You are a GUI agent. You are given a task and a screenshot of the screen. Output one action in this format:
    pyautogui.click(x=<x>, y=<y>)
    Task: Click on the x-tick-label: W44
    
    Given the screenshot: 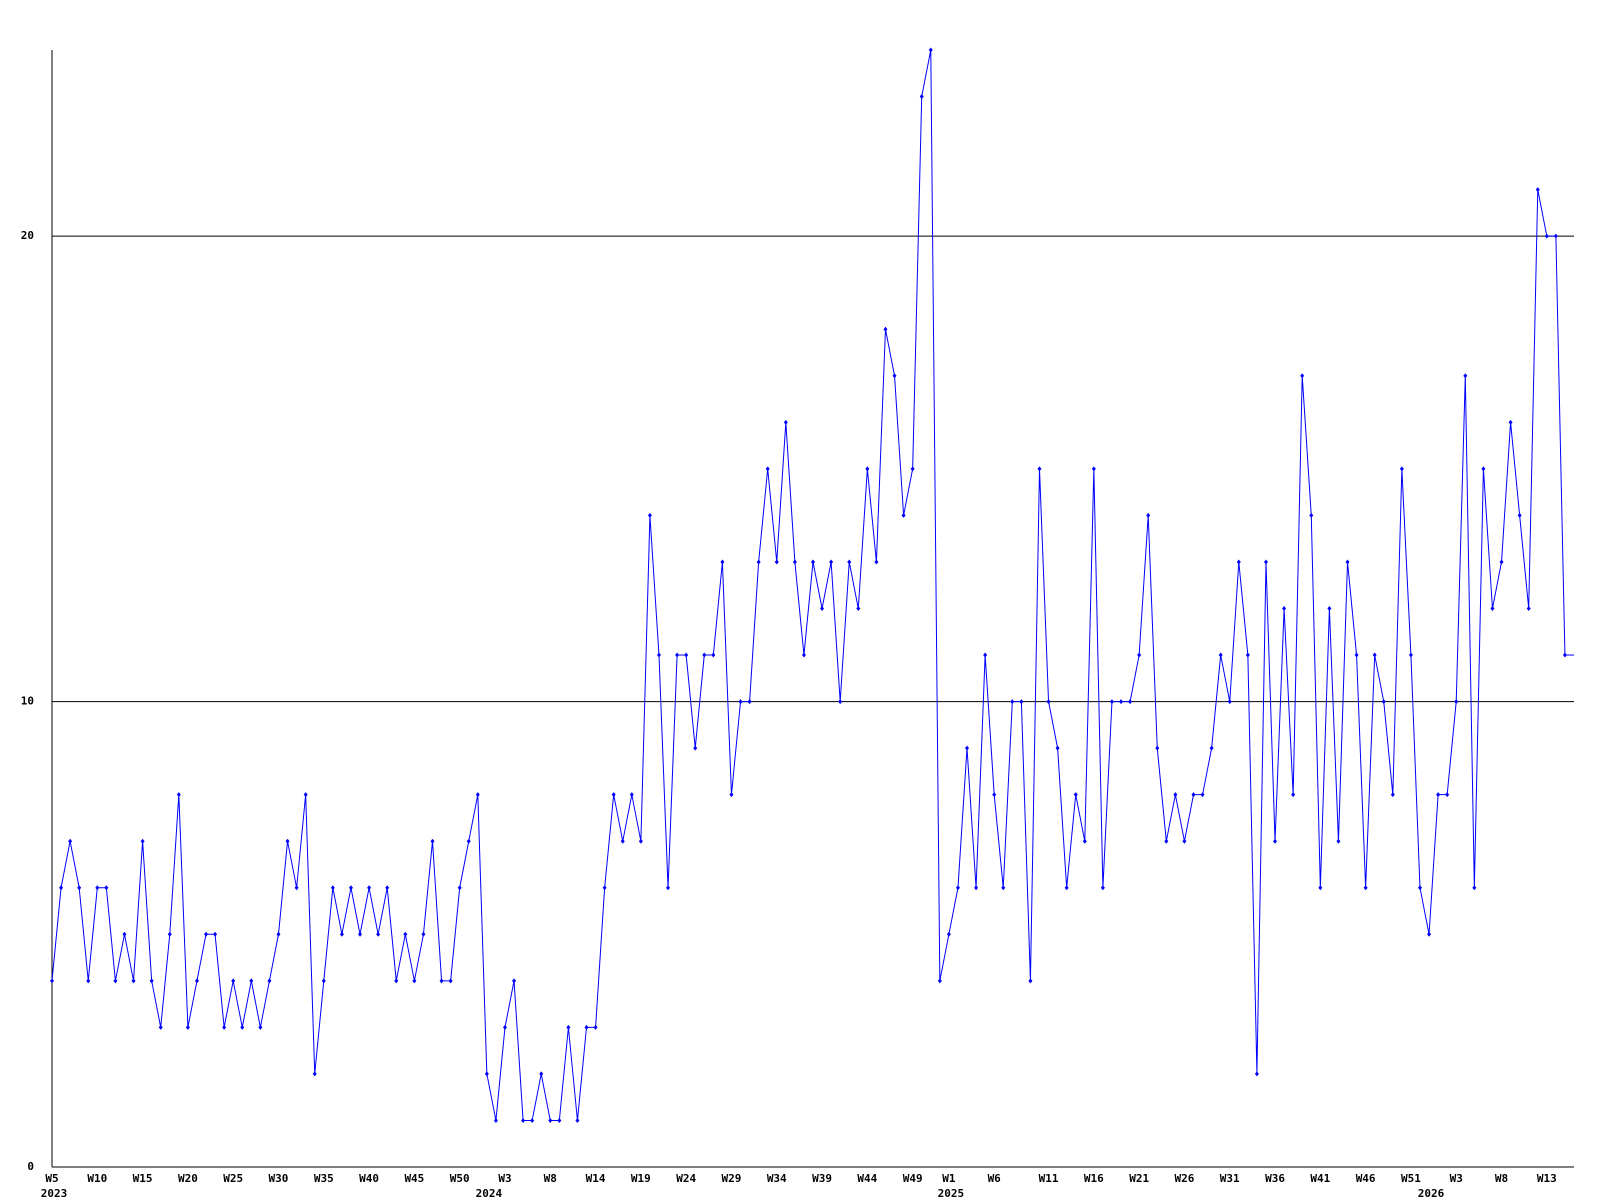 What is the action you would take?
    pyautogui.click(x=867, y=1178)
    